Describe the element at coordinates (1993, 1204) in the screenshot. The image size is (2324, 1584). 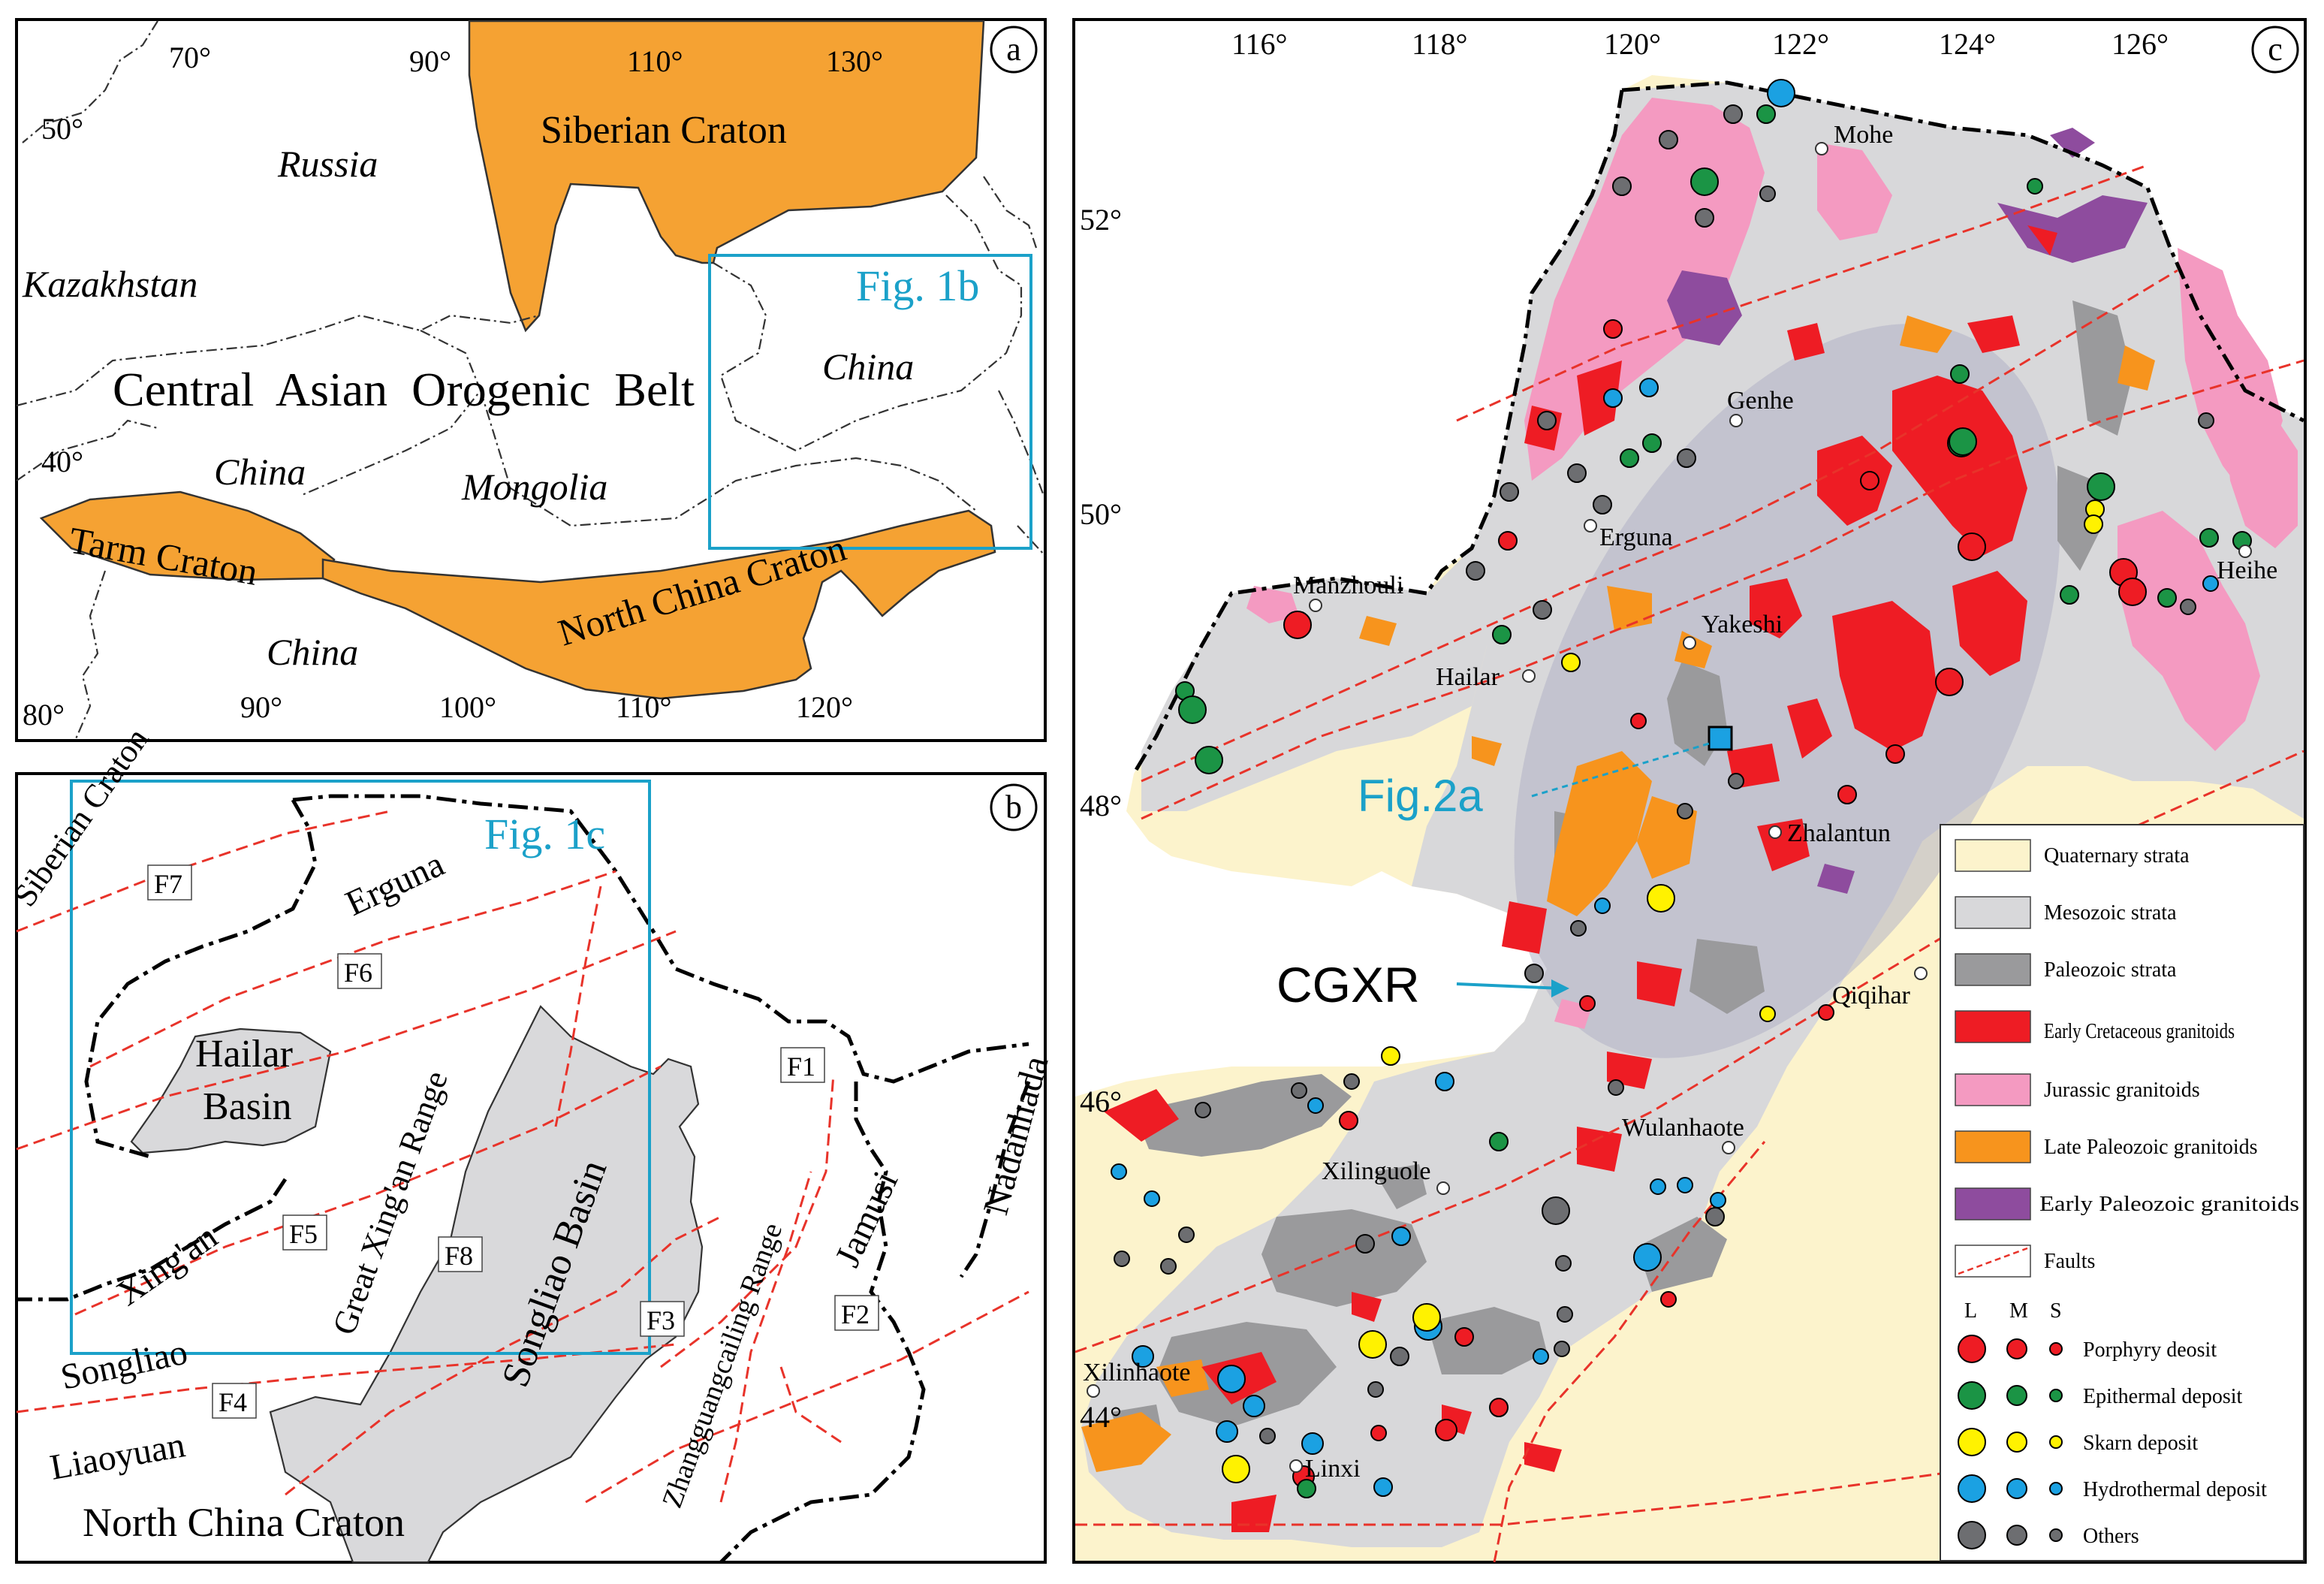
I see `legend-swatch-early-paleozoic` at that location.